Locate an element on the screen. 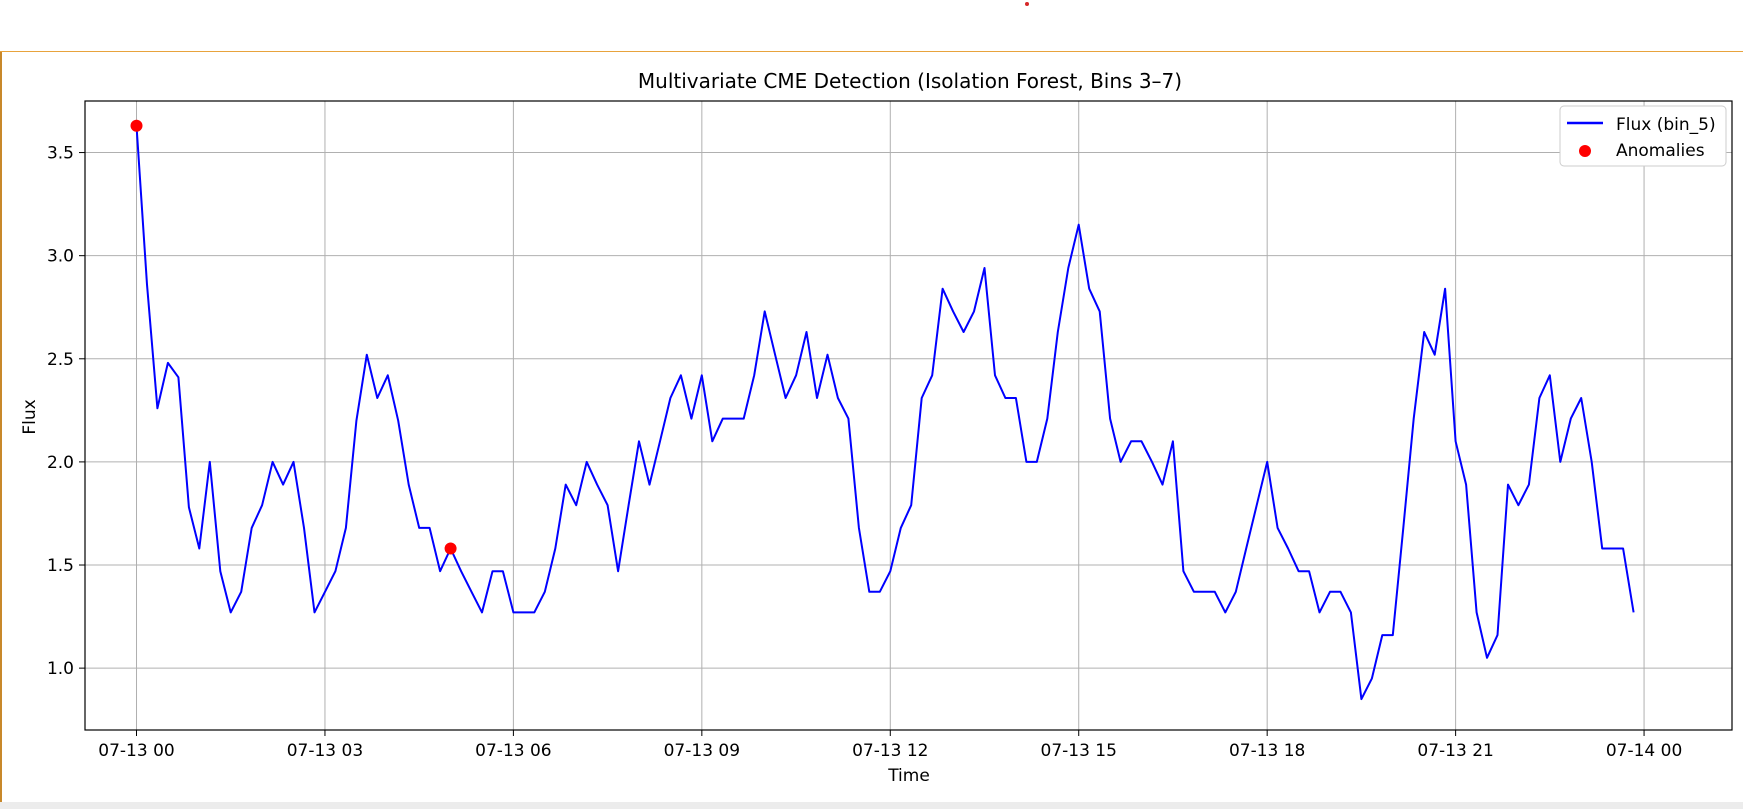  y-axis-label: Flux is located at coordinates (30, 416).